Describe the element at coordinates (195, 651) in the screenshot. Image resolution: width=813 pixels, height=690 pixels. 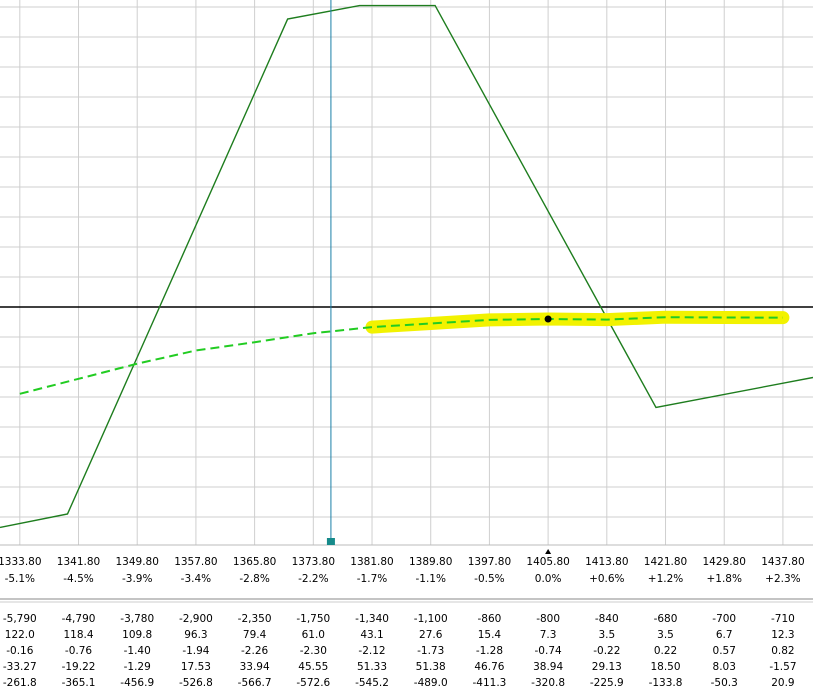
I see `table-cell: -1.94` at that location.